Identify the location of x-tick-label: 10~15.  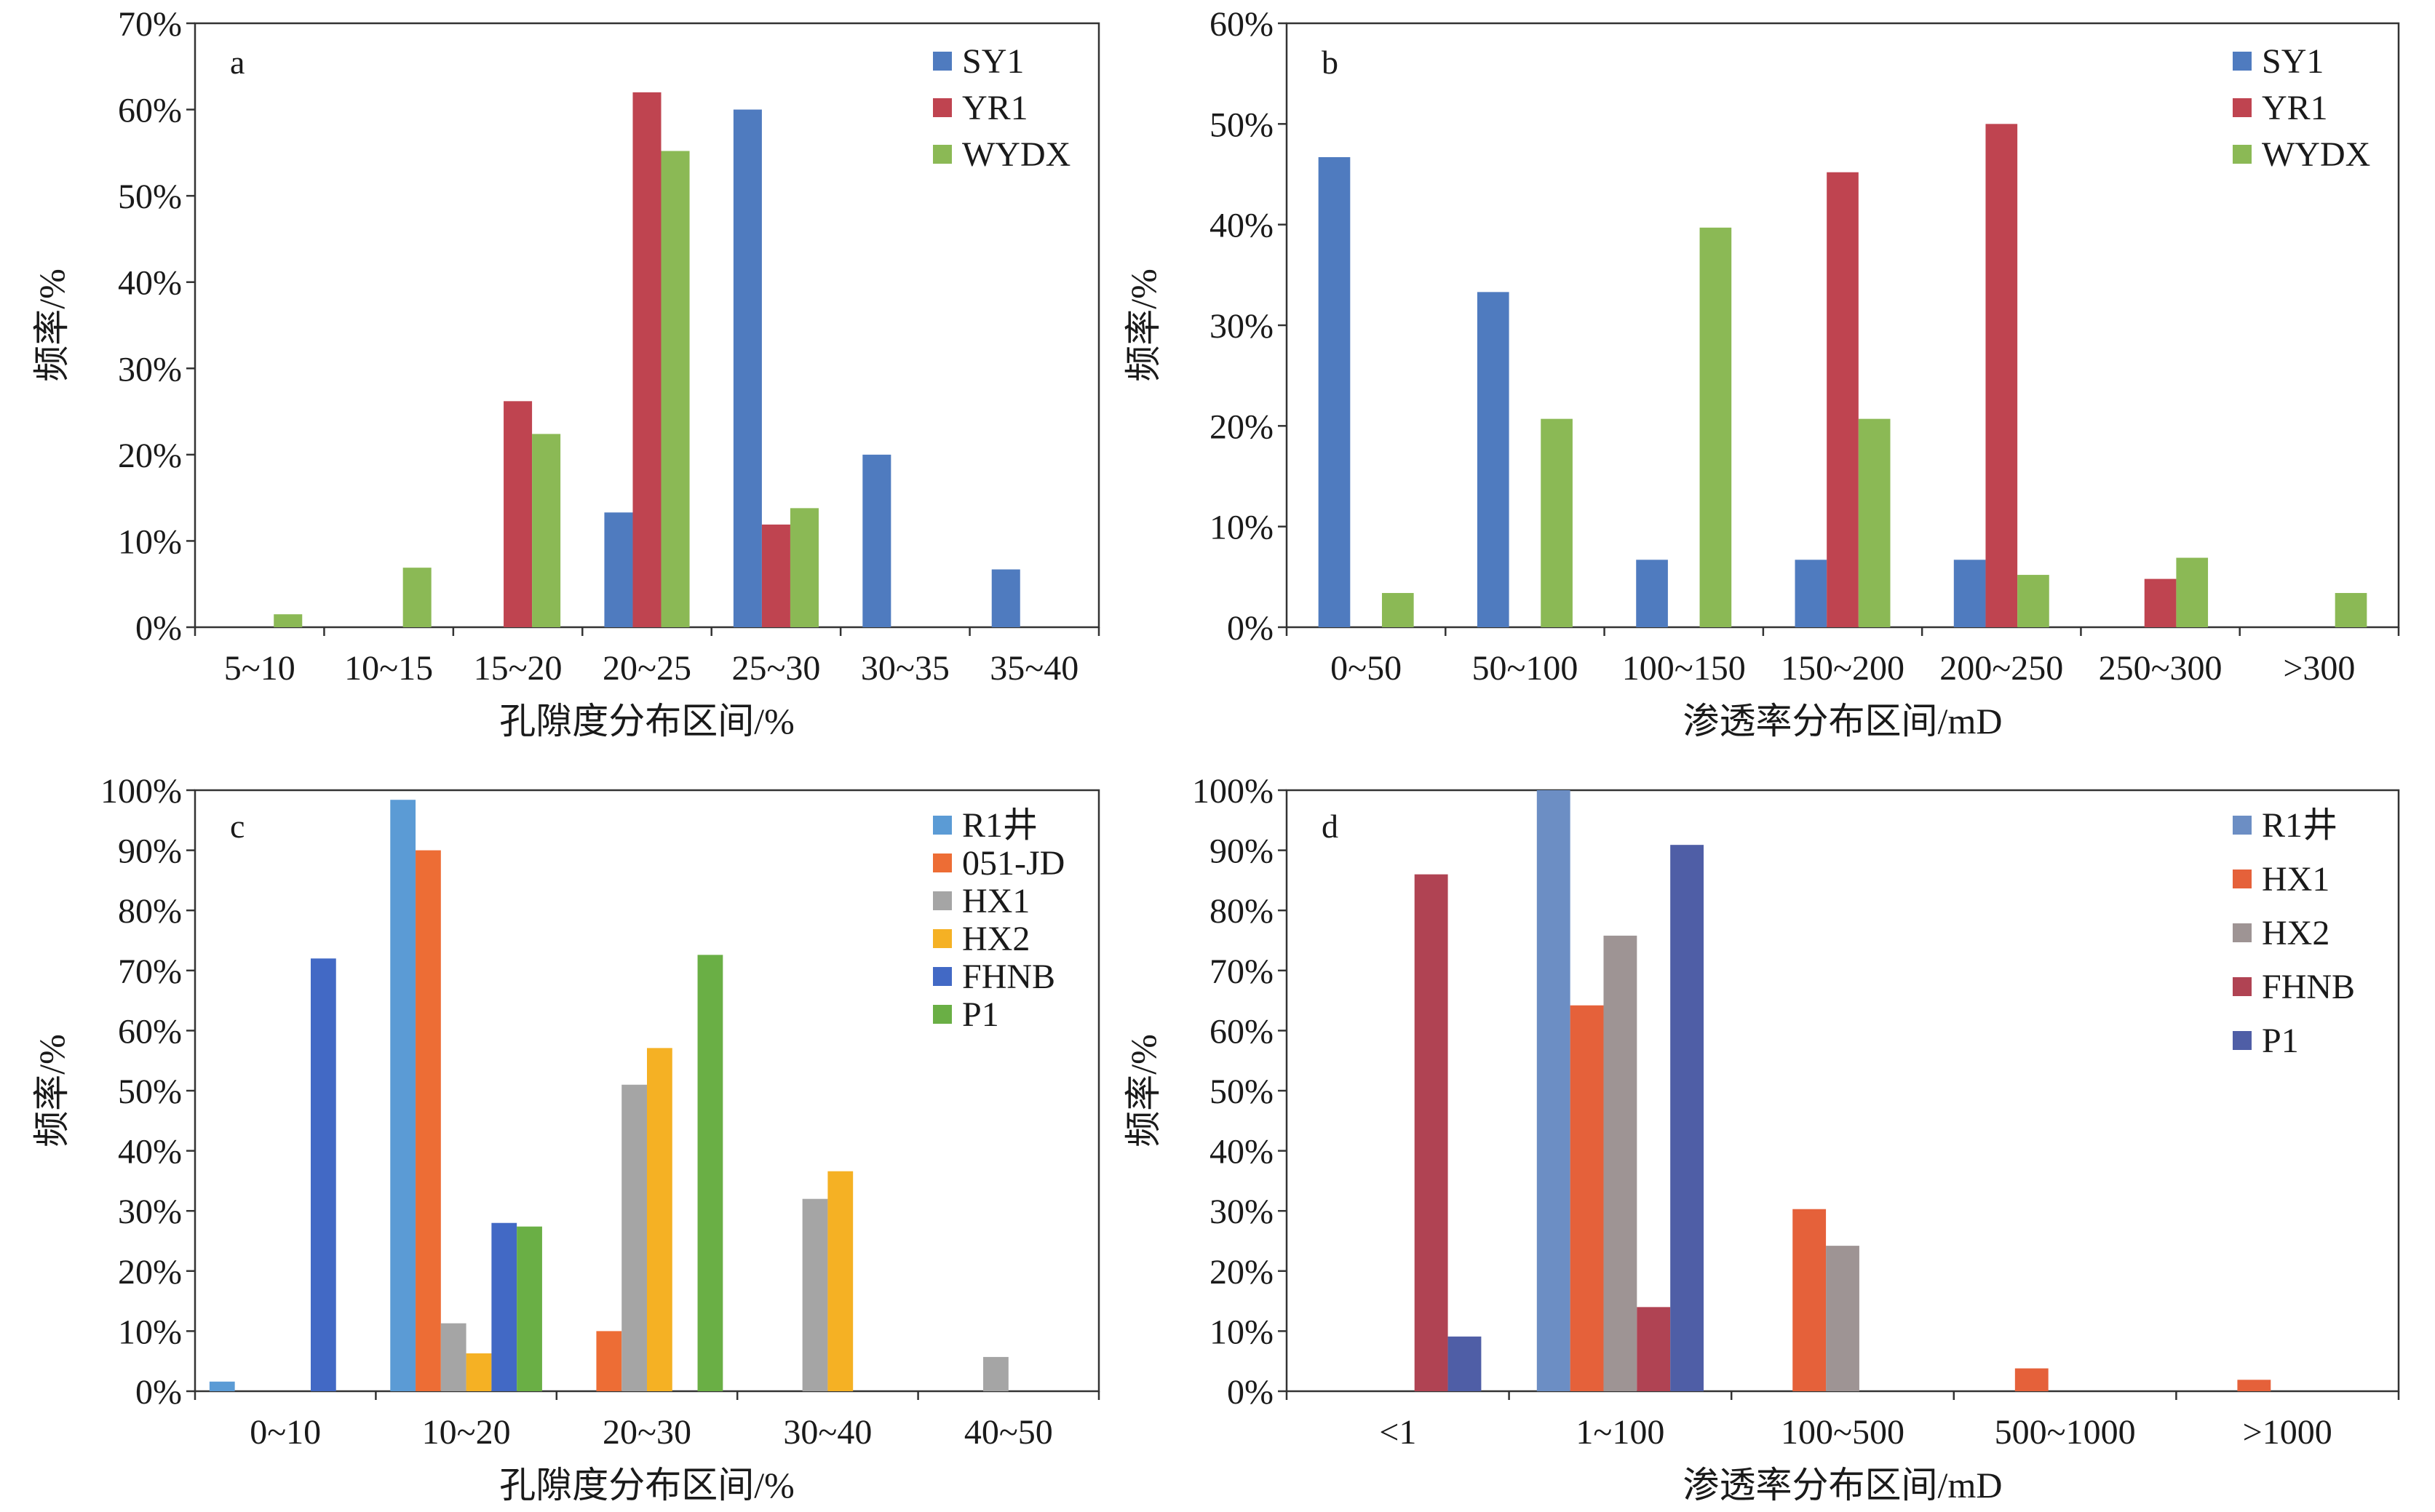
(388, 668).